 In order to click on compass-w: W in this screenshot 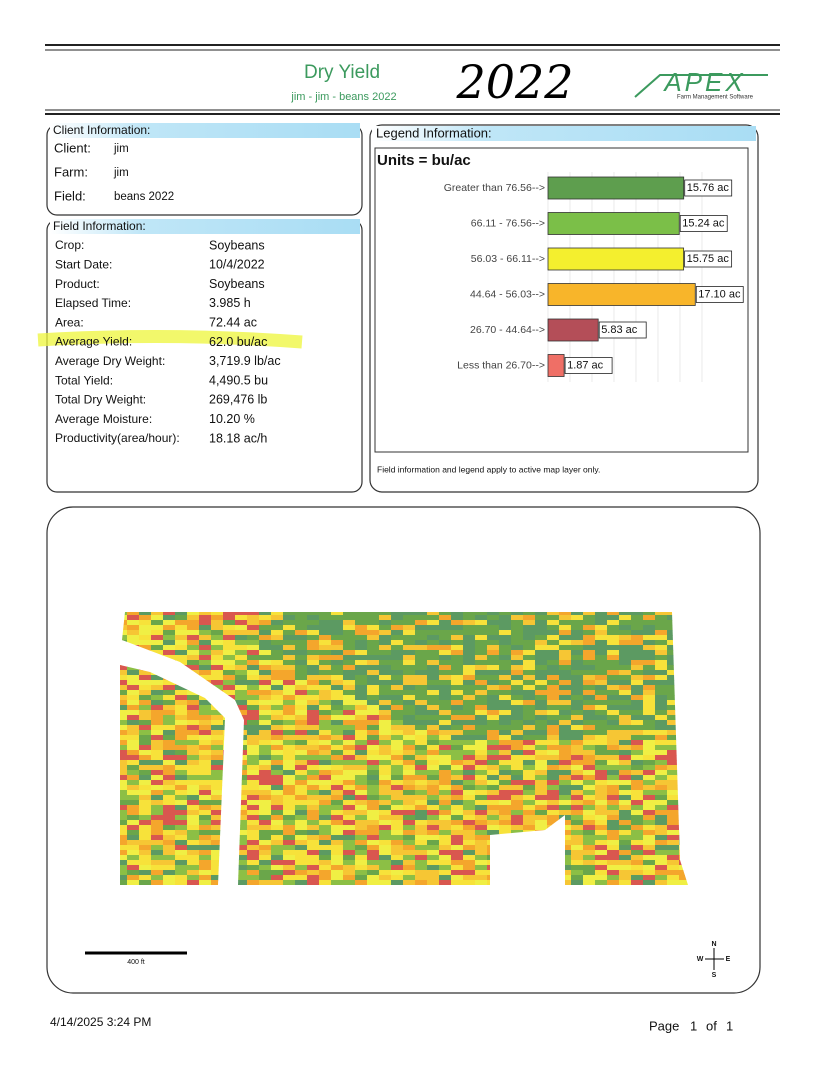, I will do `click(700, 959)`.